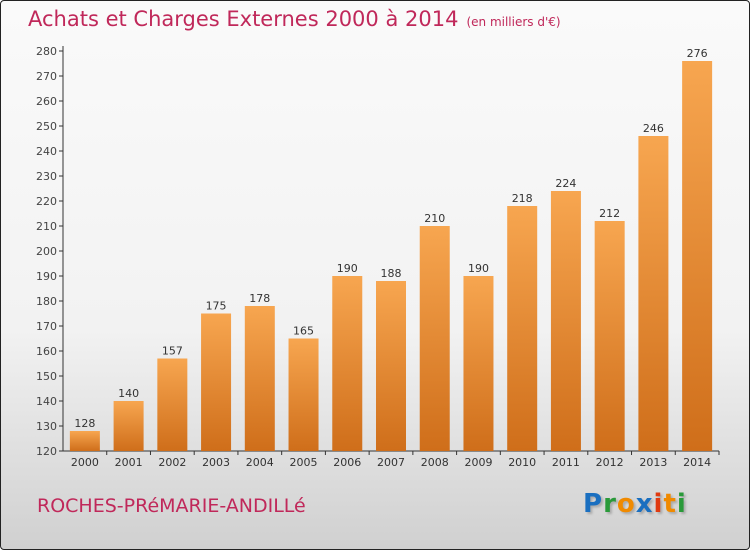 The height and width of the screenshot is (550, 750). I want to click on data-label: 212, so click(609, 213).